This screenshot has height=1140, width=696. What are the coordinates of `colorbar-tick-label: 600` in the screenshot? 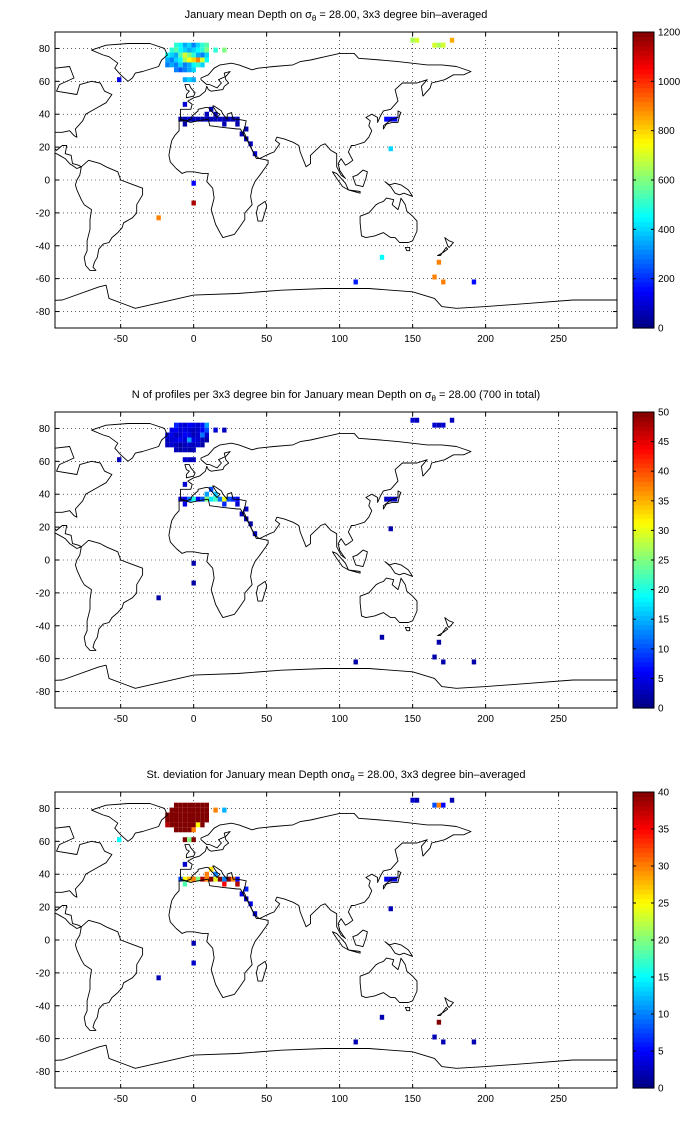 It's located at (666, 181).